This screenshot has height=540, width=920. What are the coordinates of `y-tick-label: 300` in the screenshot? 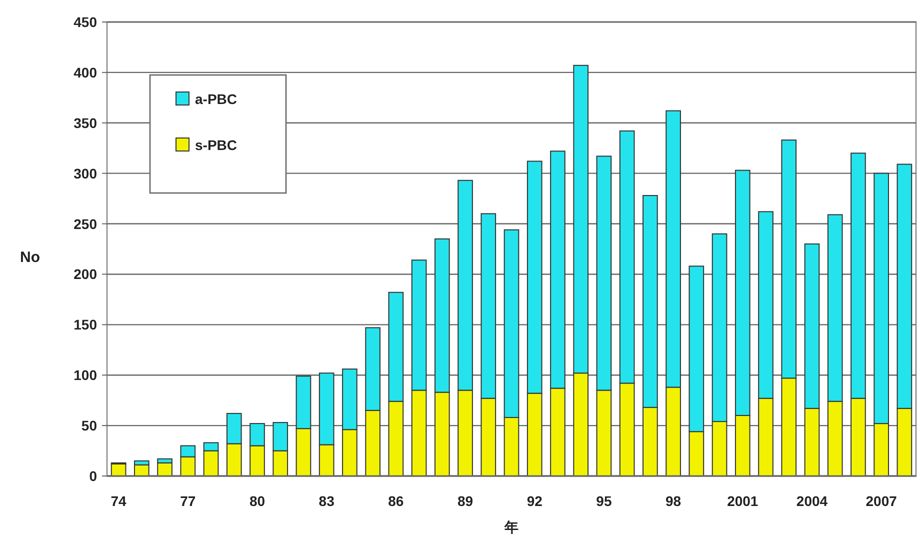 It's located at (86, 173).